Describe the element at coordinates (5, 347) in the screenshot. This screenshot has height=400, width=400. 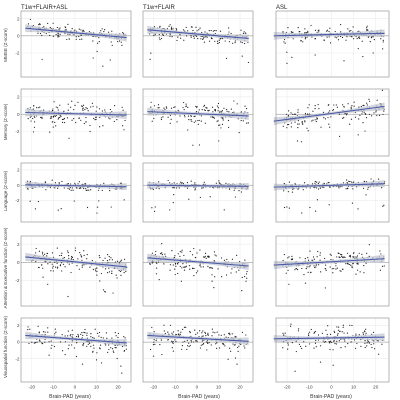
I see `row-label-visuospatial: Visuospatial function (Z-score)` at that location.